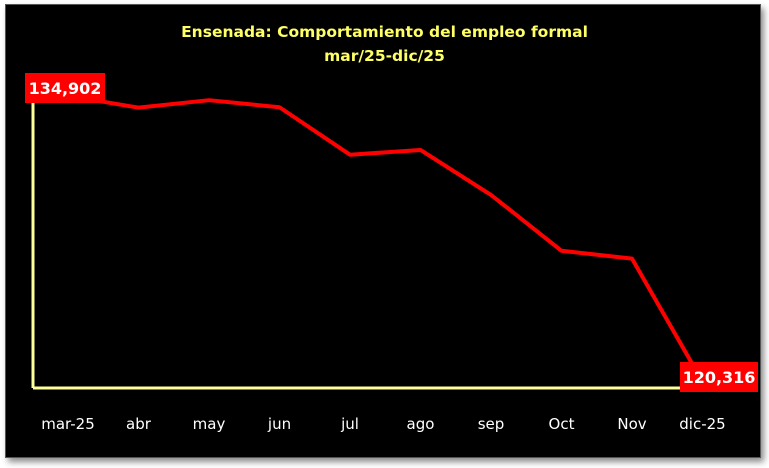  What do you see at coordinates (349, 424) in the screenshot?
I see `x-tick-label: jul` at bounding box center [349, 424].